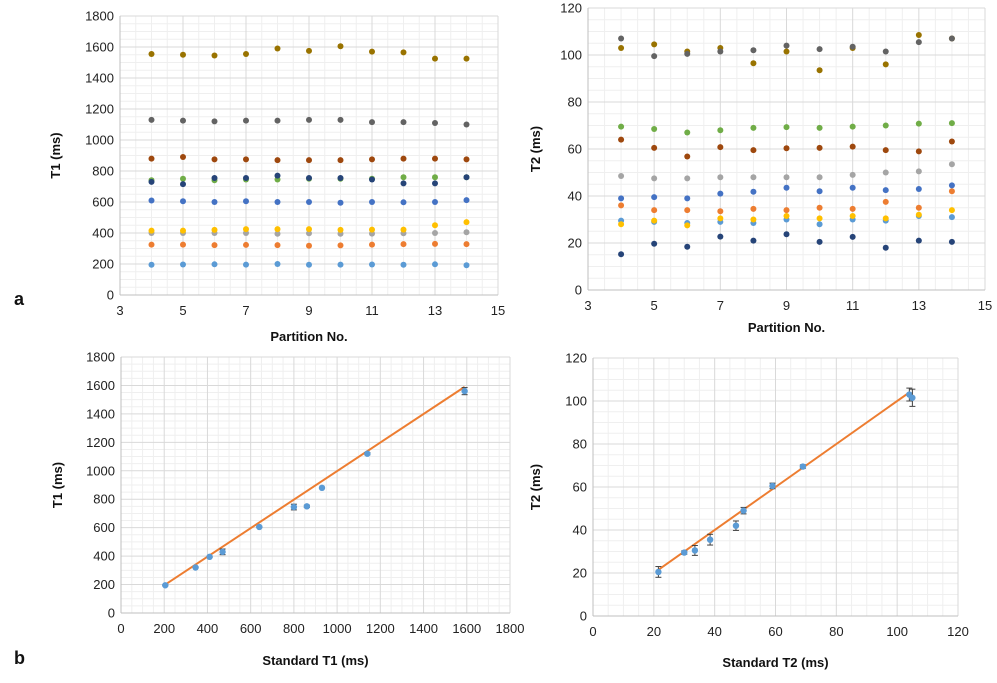  I want to click on y-tick-label: 60, so click(580, 487).